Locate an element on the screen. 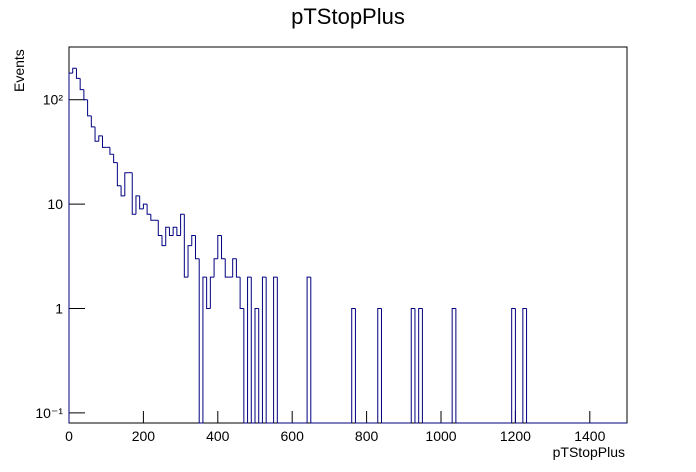  x-tick-label: 1200 is located at coordinates (515, 436).